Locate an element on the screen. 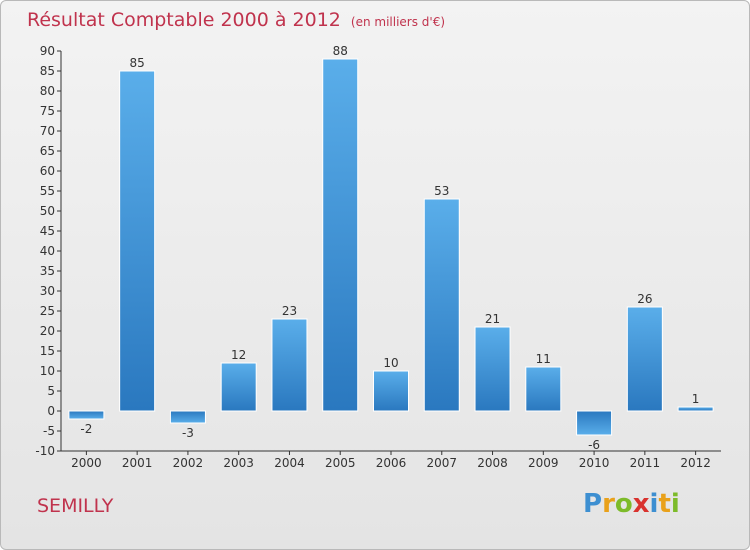 The height and width of the screenshot is (550, 750). bar-2008 is located at coordinates (492, 369).